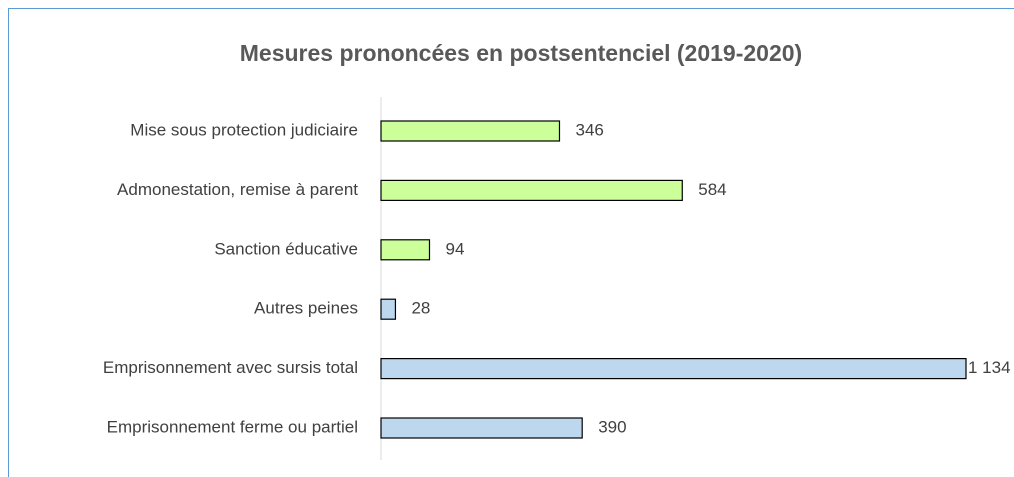 Image resolution: width=1014 pixels, height=477 pixels. I want to click on category-label: Admonestation, remise à parent, so click(237, 189).